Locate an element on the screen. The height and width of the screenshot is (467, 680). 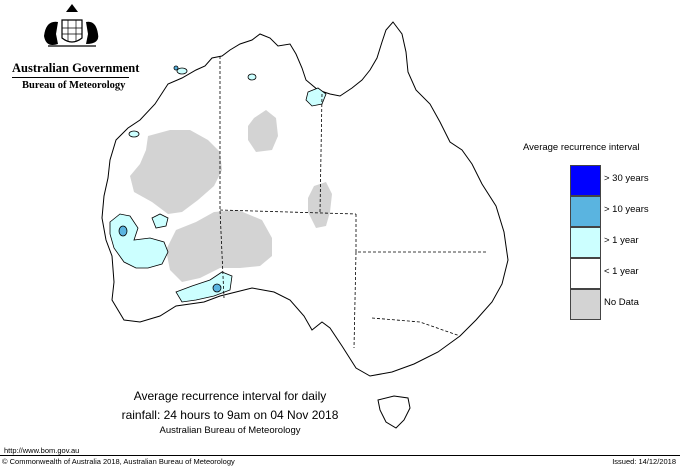
footer-divider is located at coordinates (340, 455).